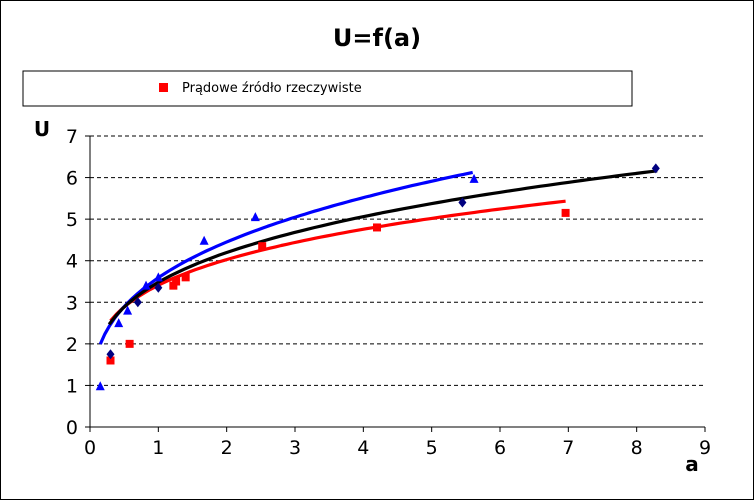 The image size is (754, 500). I want to click on y-tick-labels: 0 1 2 3 4 5 6 7, so click(72, 282).